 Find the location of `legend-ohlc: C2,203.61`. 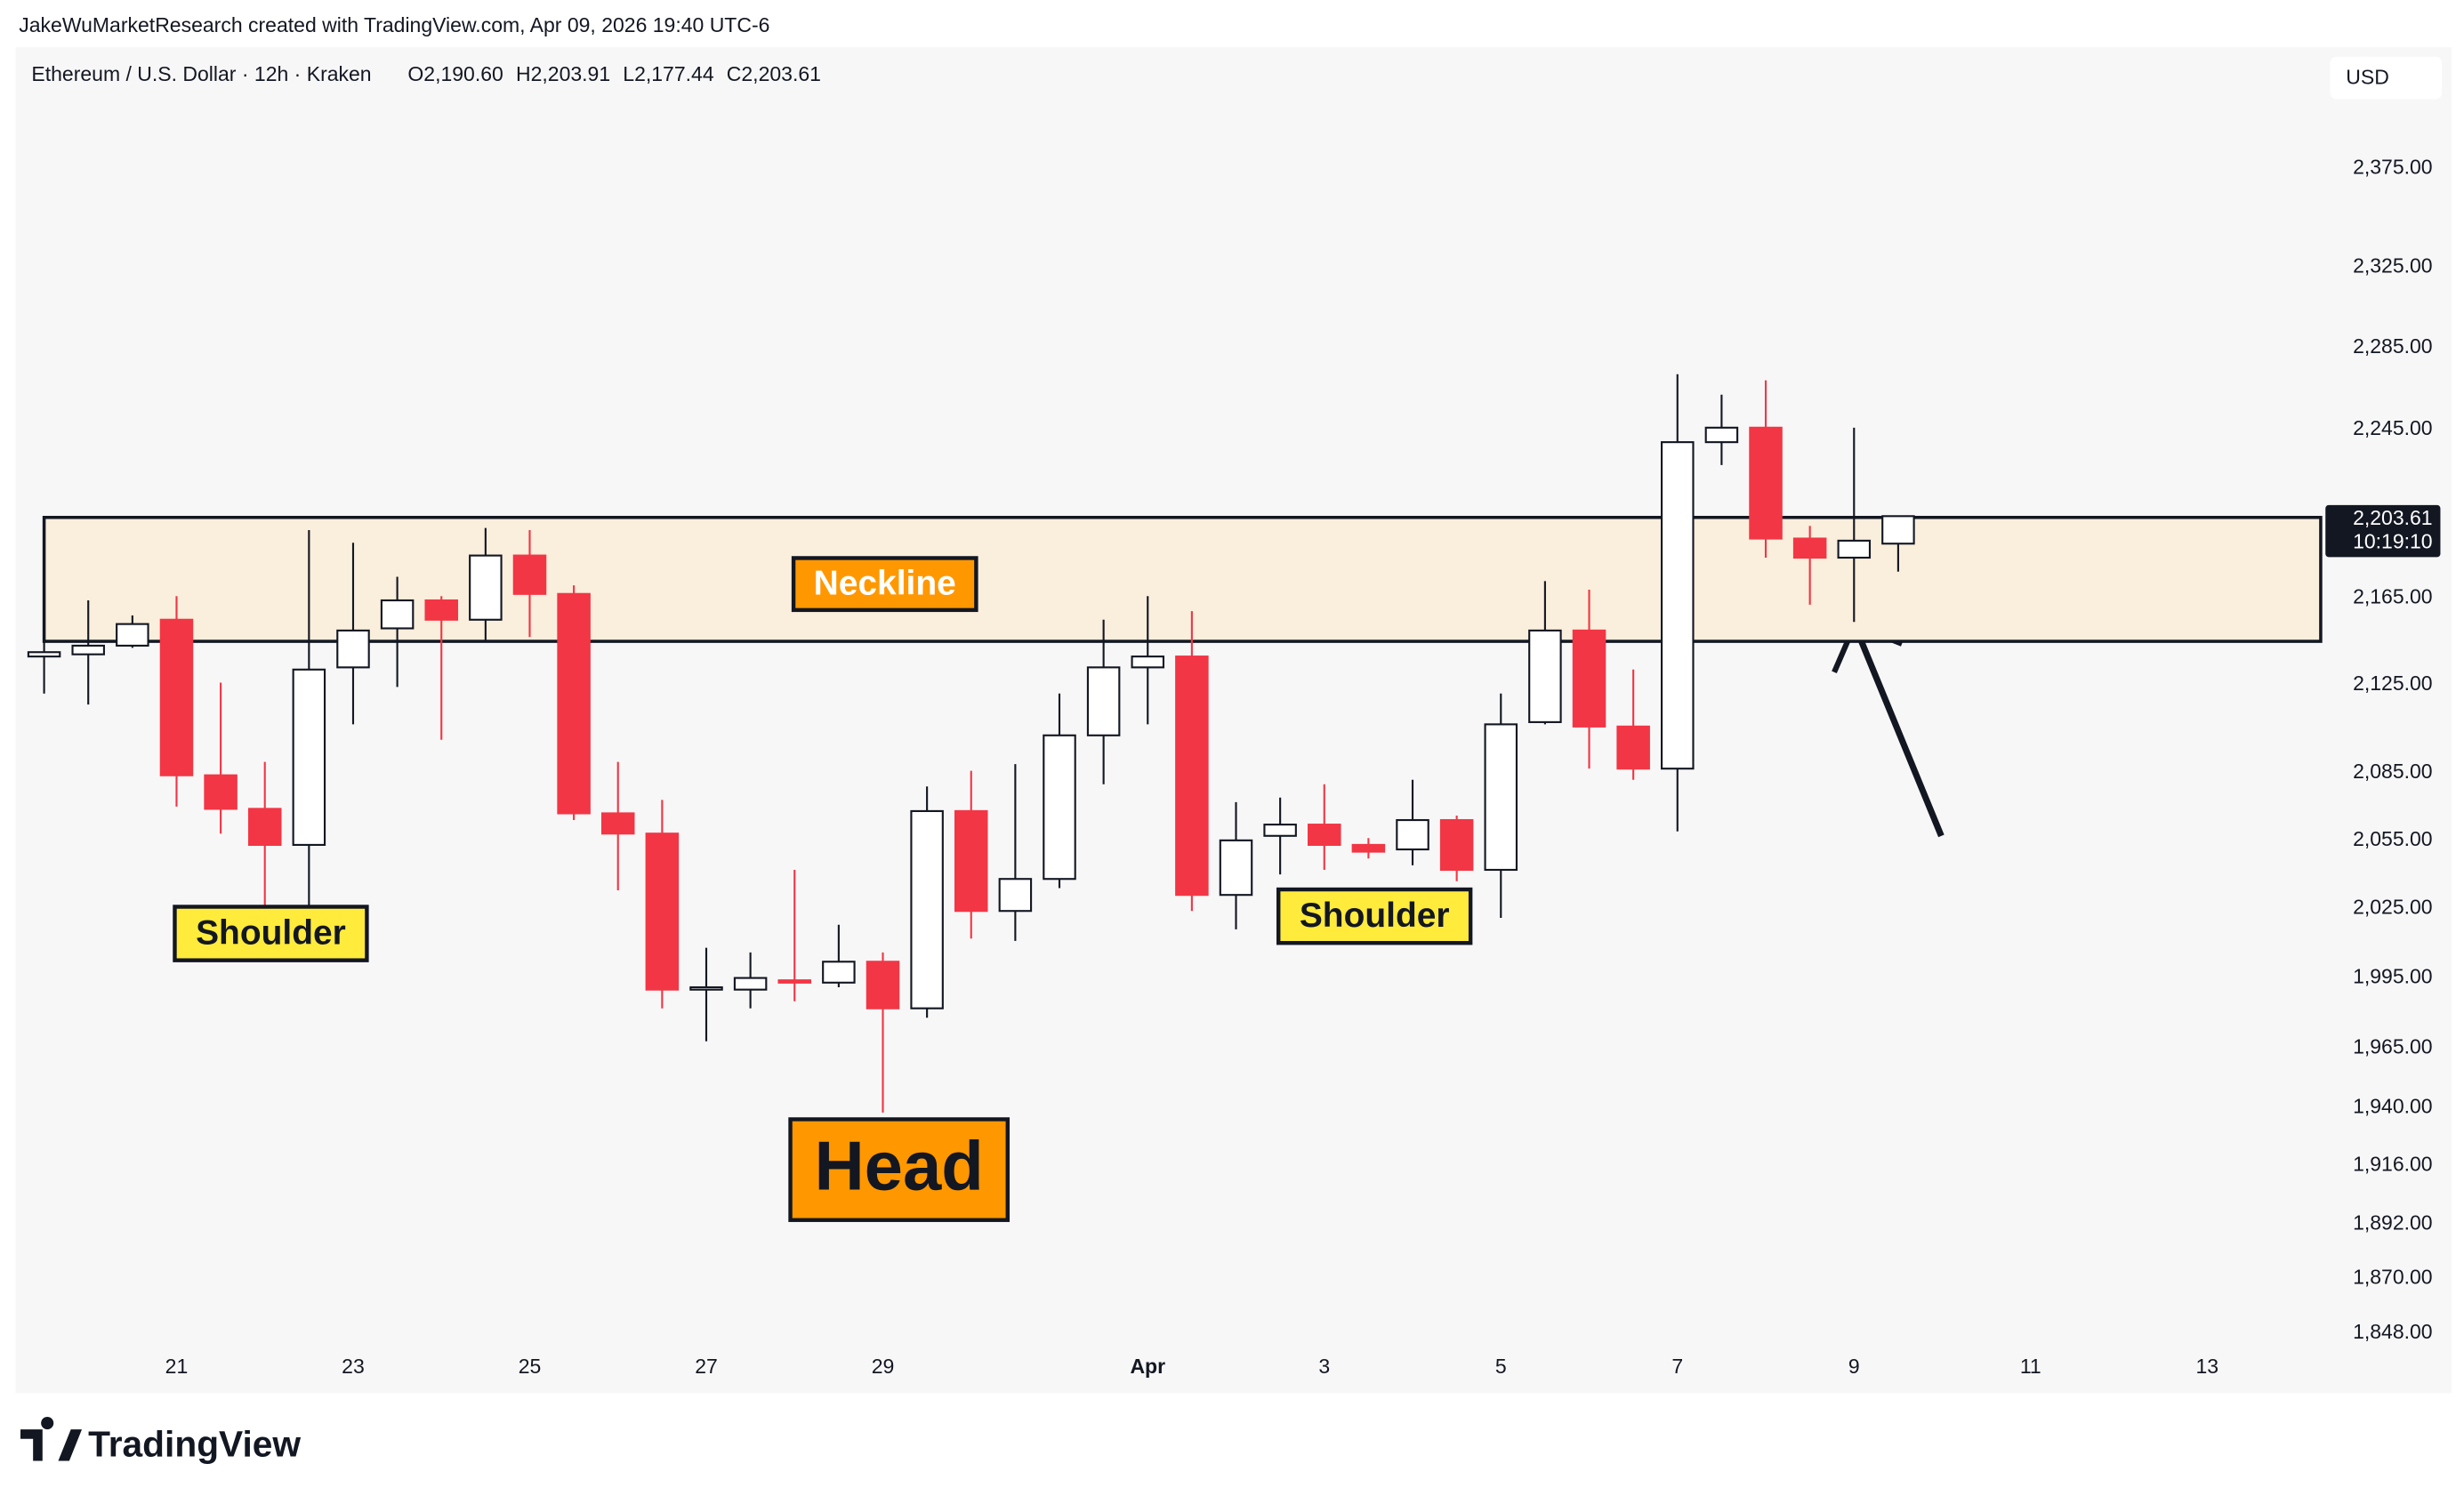

legend-ohlc: C2,203.61 is located at coordinates (774, 73).